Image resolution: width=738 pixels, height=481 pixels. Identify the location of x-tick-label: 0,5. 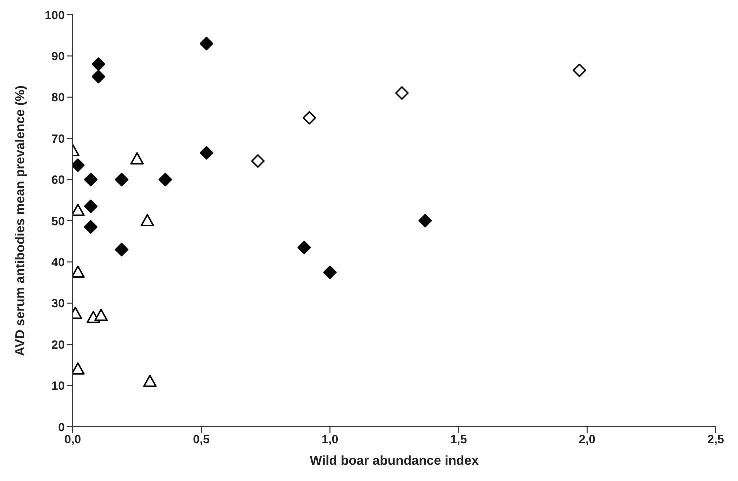
(201, 439).